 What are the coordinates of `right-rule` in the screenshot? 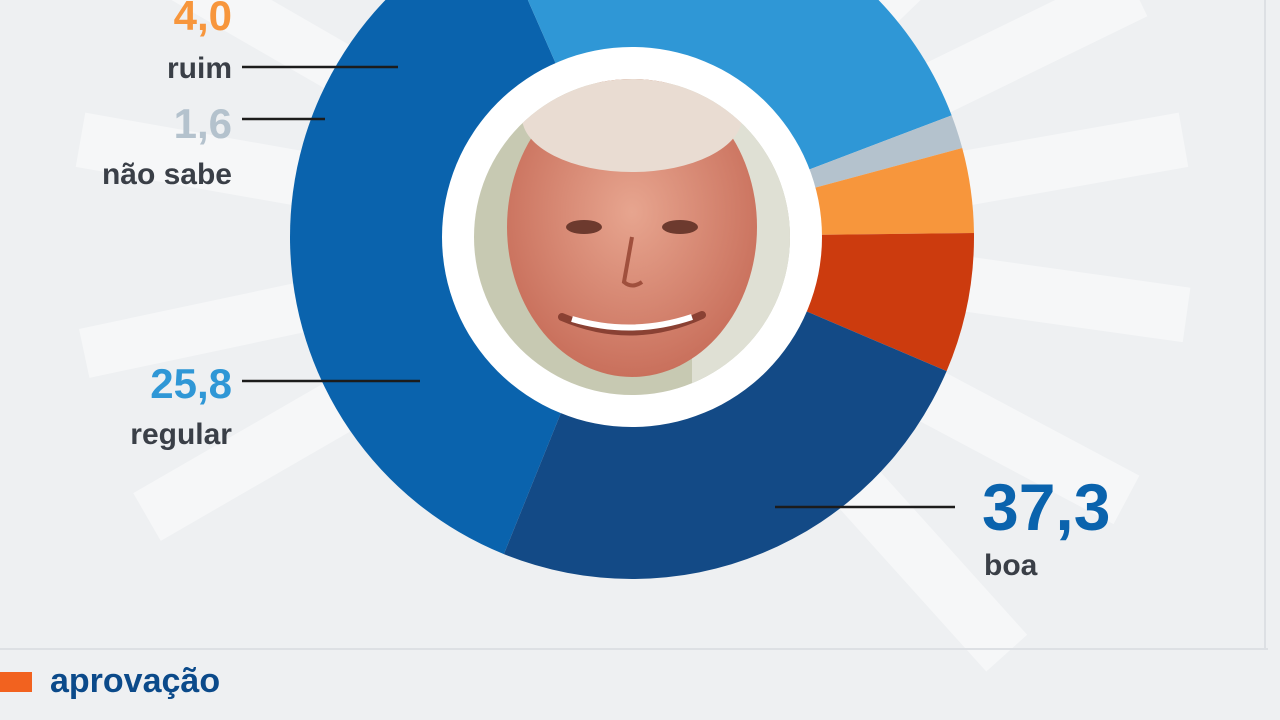 It's located at (1265, 324).